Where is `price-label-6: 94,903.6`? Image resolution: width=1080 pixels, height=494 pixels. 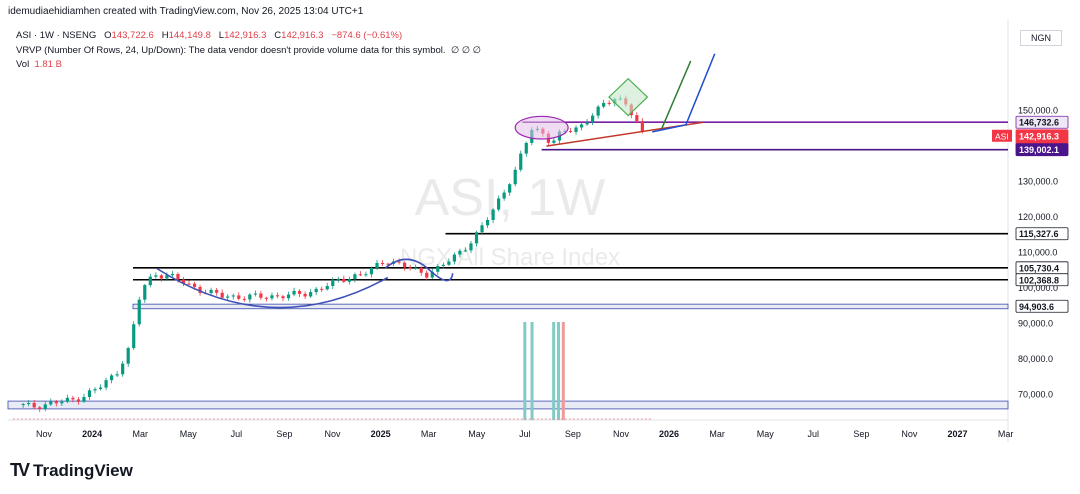
price-label-6: 94,903.6 is located at coordinates (1036, 307).